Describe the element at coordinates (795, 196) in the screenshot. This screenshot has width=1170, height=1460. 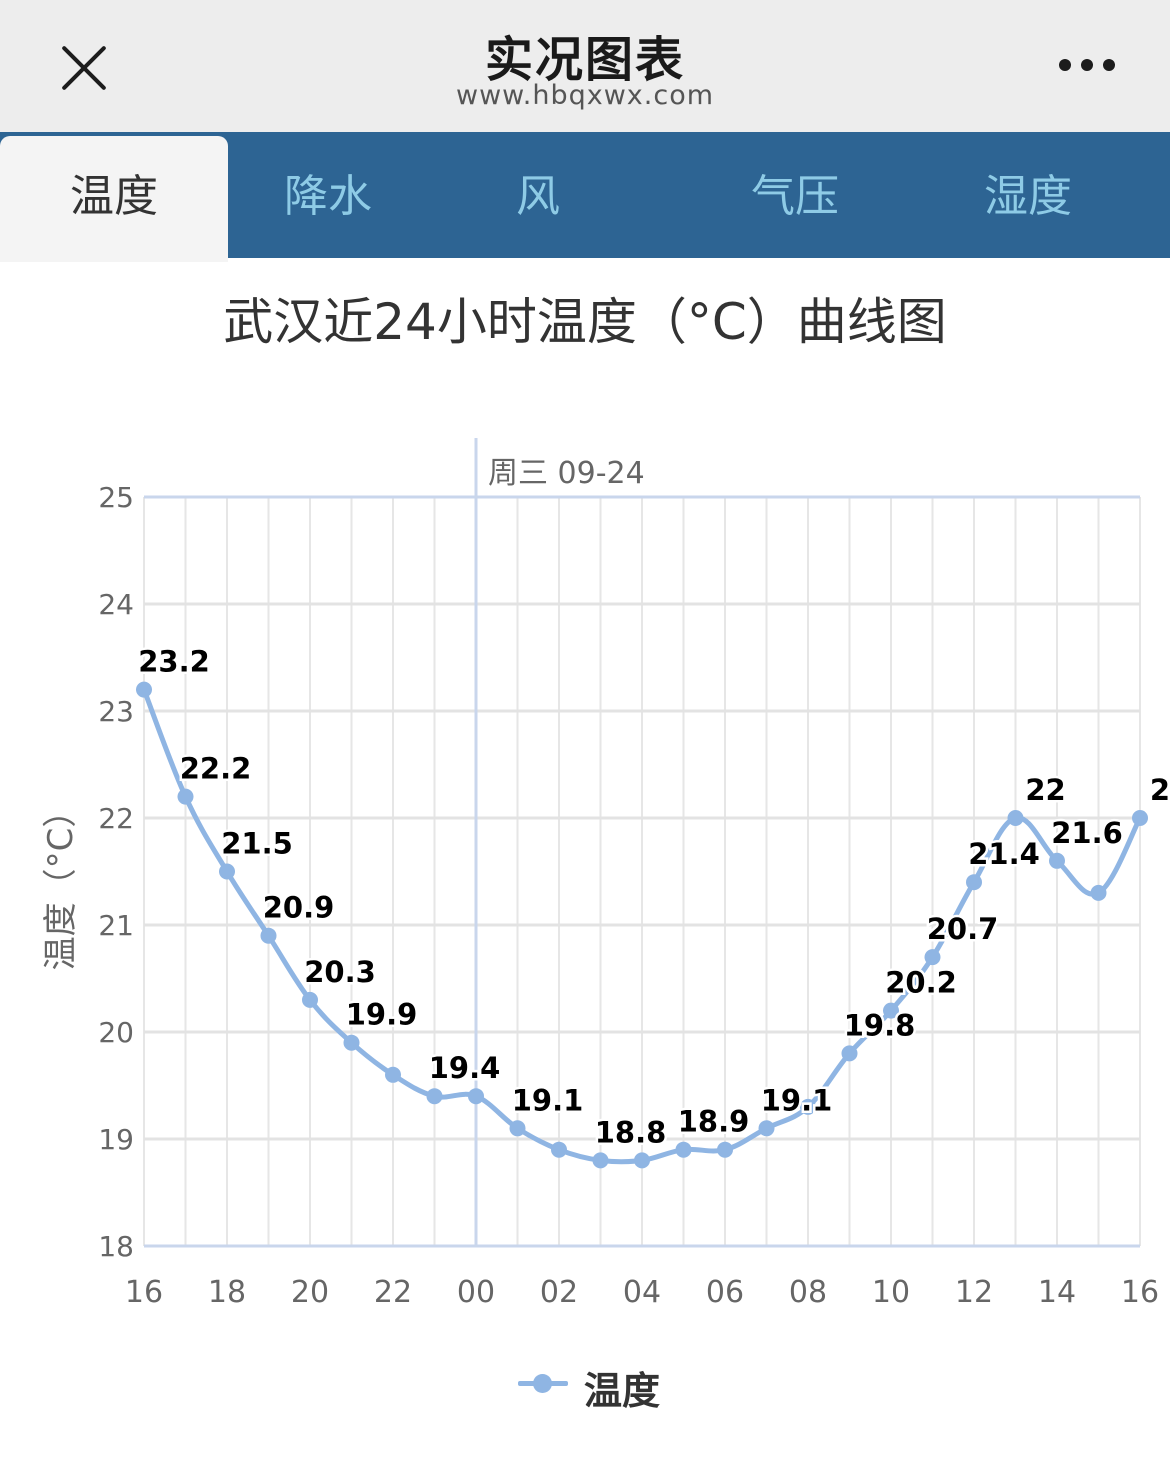
I see `tab-pressure: 气压` at that location.